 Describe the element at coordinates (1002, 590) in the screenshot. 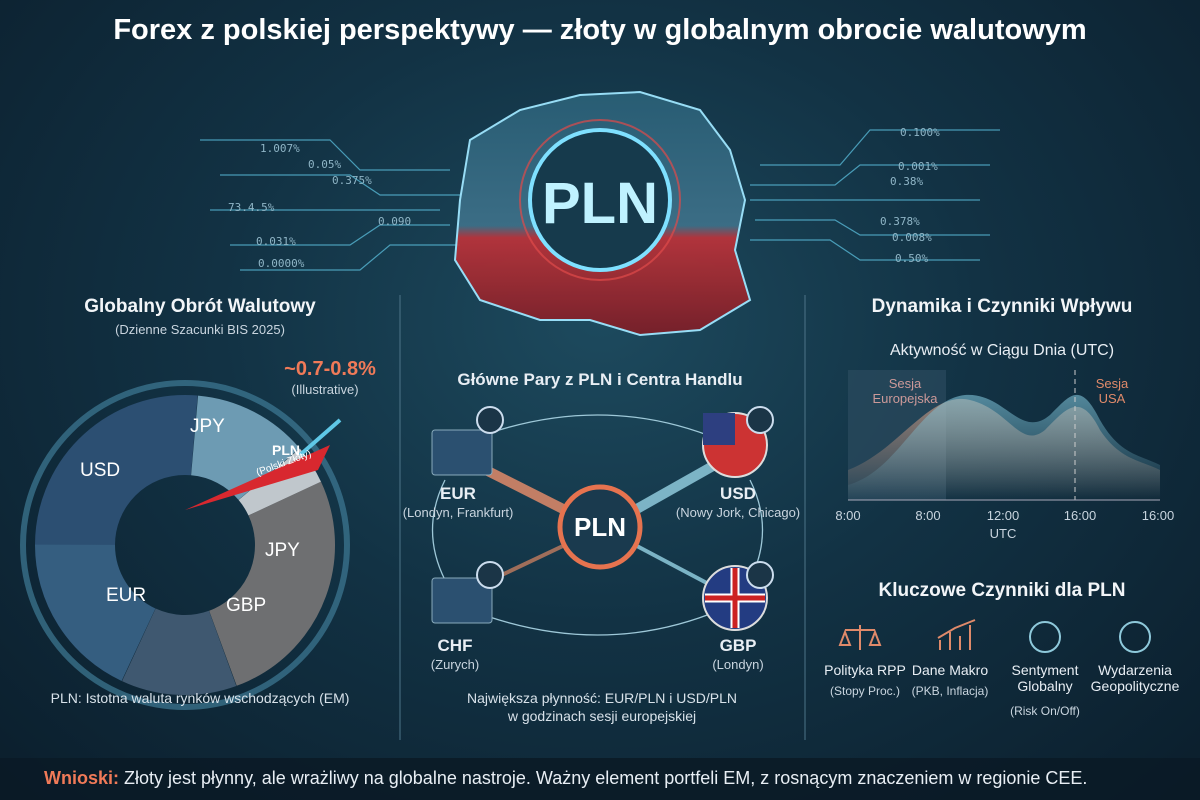

I see `factors-title: Kluczowe Czynniki dla PLN` at that location.